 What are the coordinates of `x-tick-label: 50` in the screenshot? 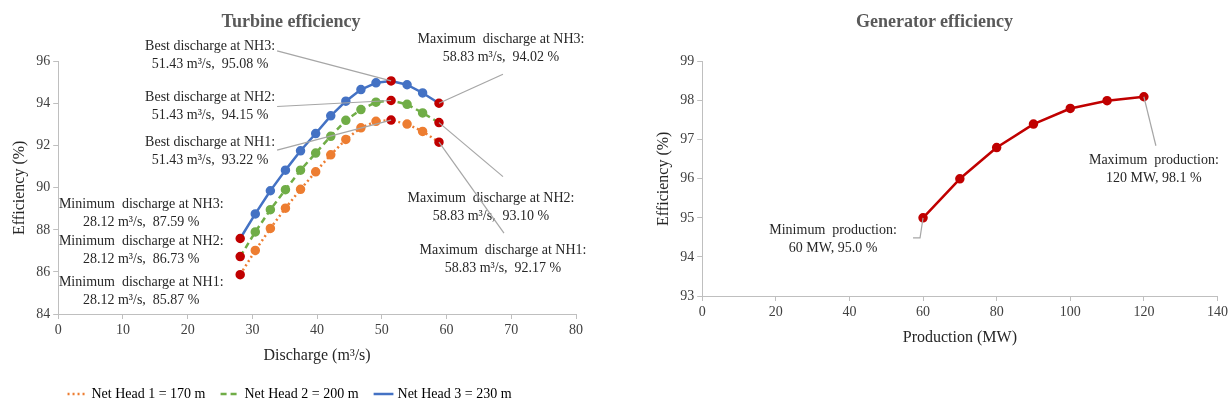 It's located at (381, 330).